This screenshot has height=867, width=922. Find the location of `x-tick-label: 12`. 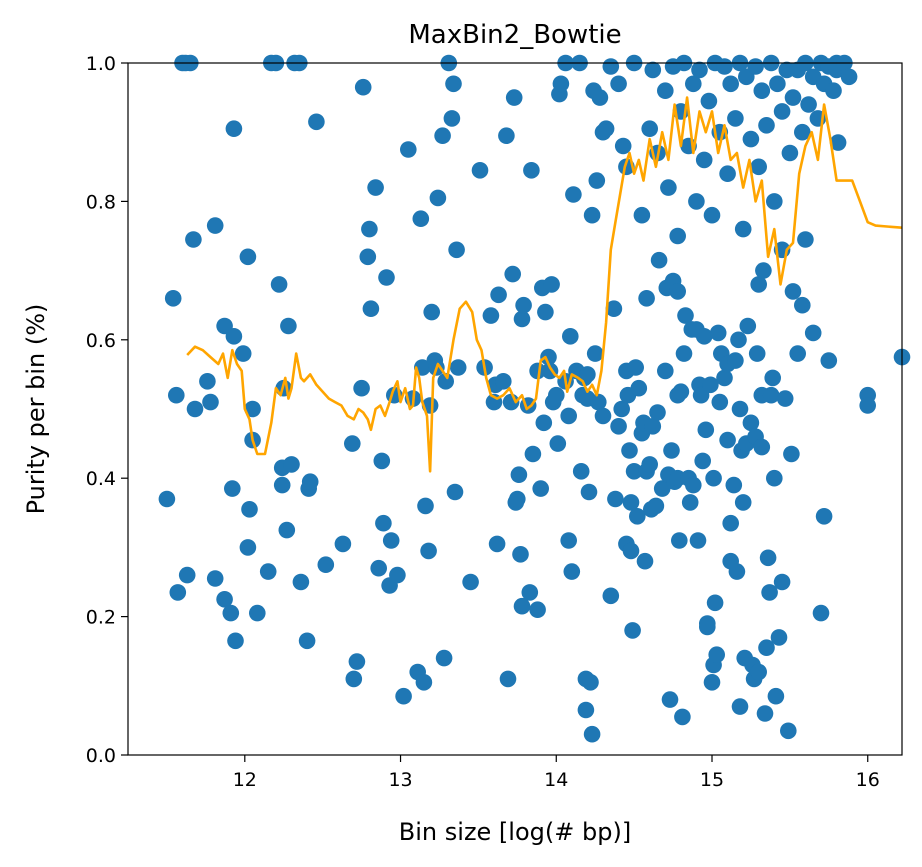

x-tick-label: 12 is located at coordinates (245, 780).